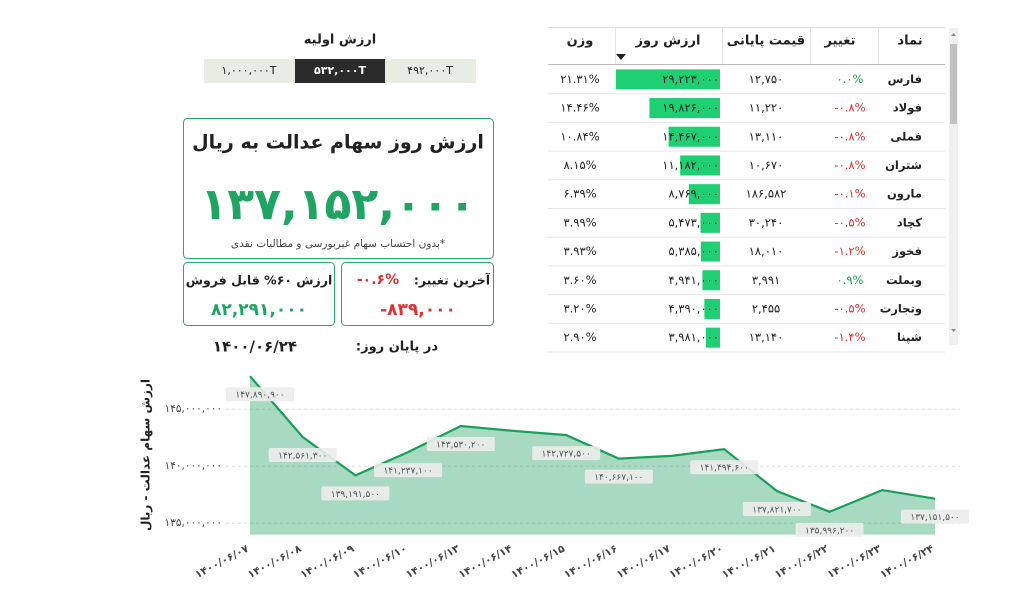 This screenshot has height=593, width=1027. I want to click on x-tick-label: ۱۴۰۰/۰۶/۲۲, so click(802, 561).